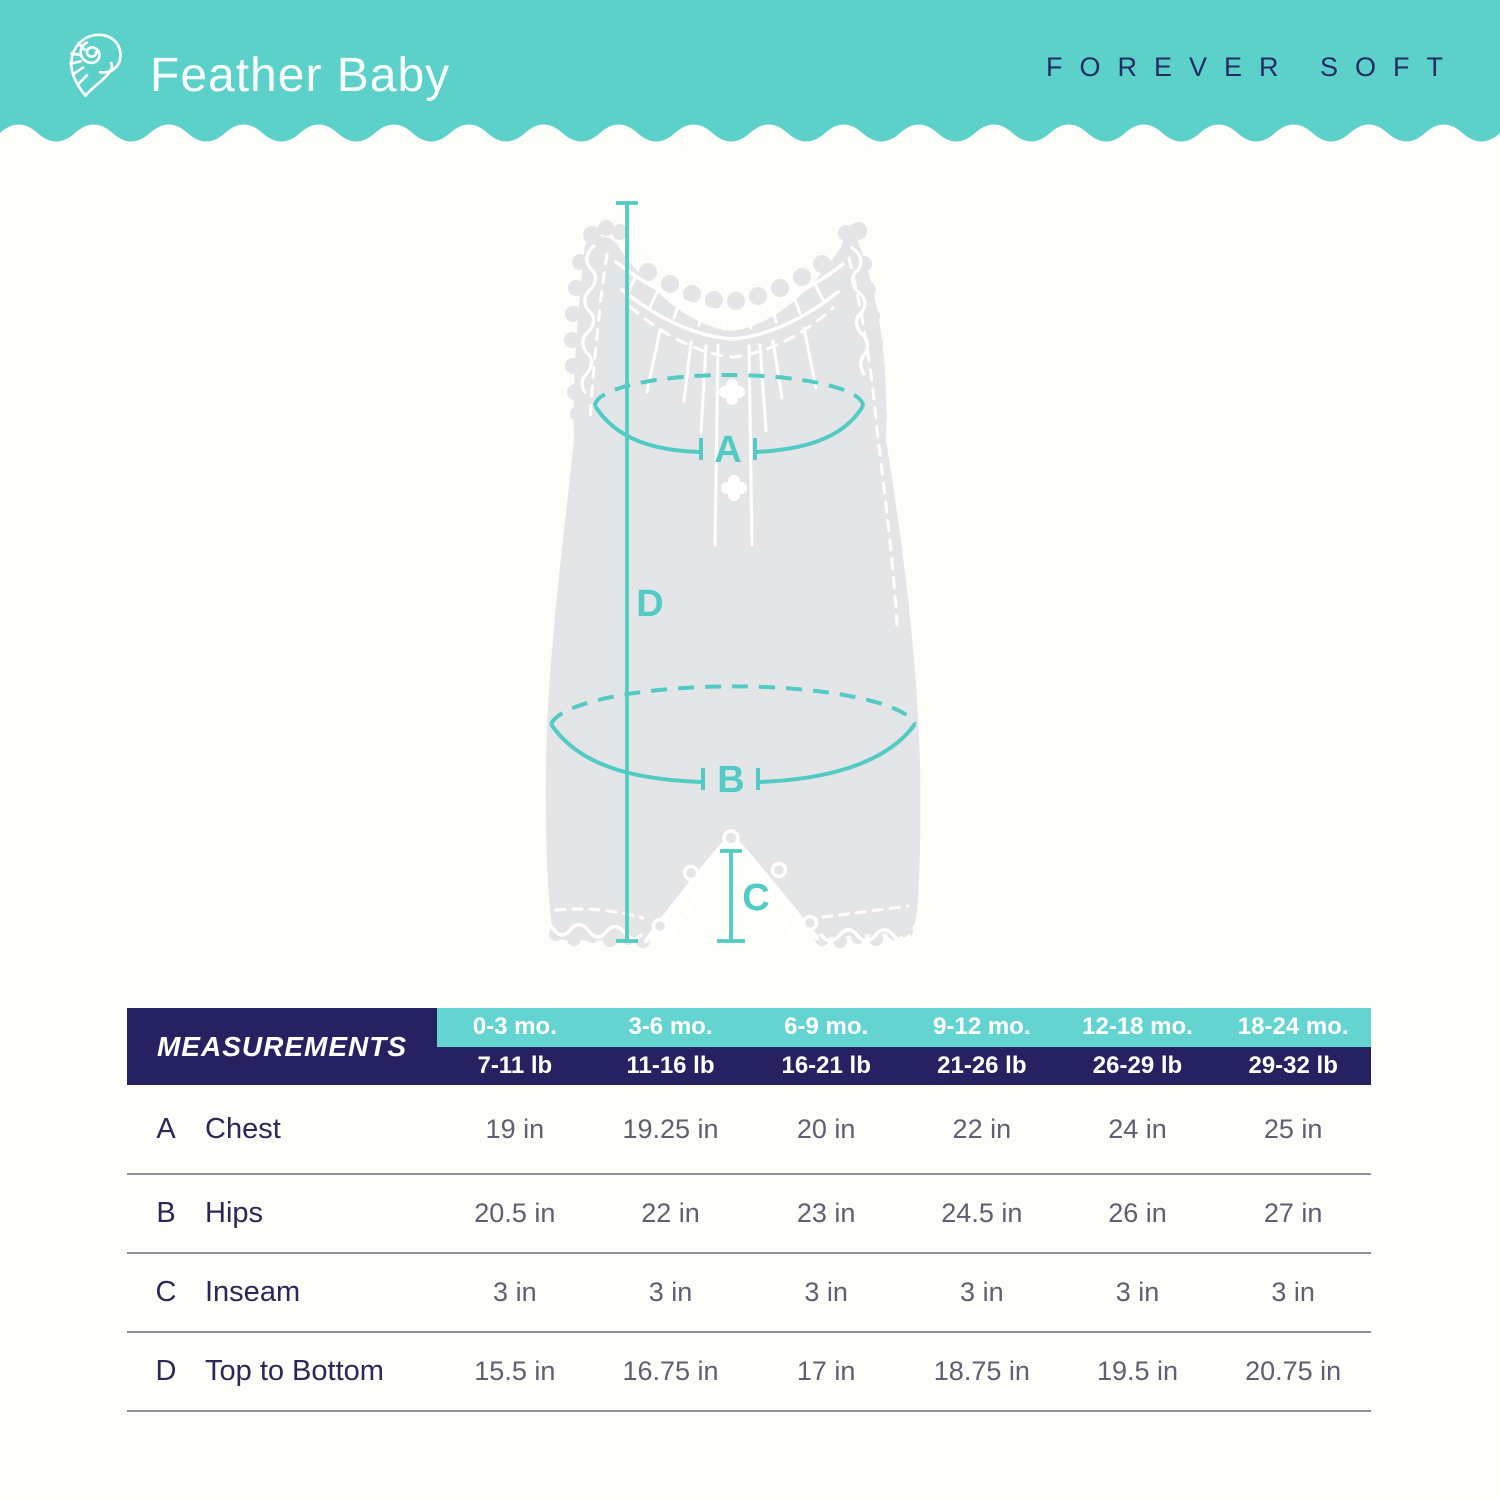 This screenshot has width=1500, height=1500. What do you see at coordinates (670, 1027) in the screenshot?
I see `age-column-header: 3-6 mo.` at bounding box center [670, 1027].